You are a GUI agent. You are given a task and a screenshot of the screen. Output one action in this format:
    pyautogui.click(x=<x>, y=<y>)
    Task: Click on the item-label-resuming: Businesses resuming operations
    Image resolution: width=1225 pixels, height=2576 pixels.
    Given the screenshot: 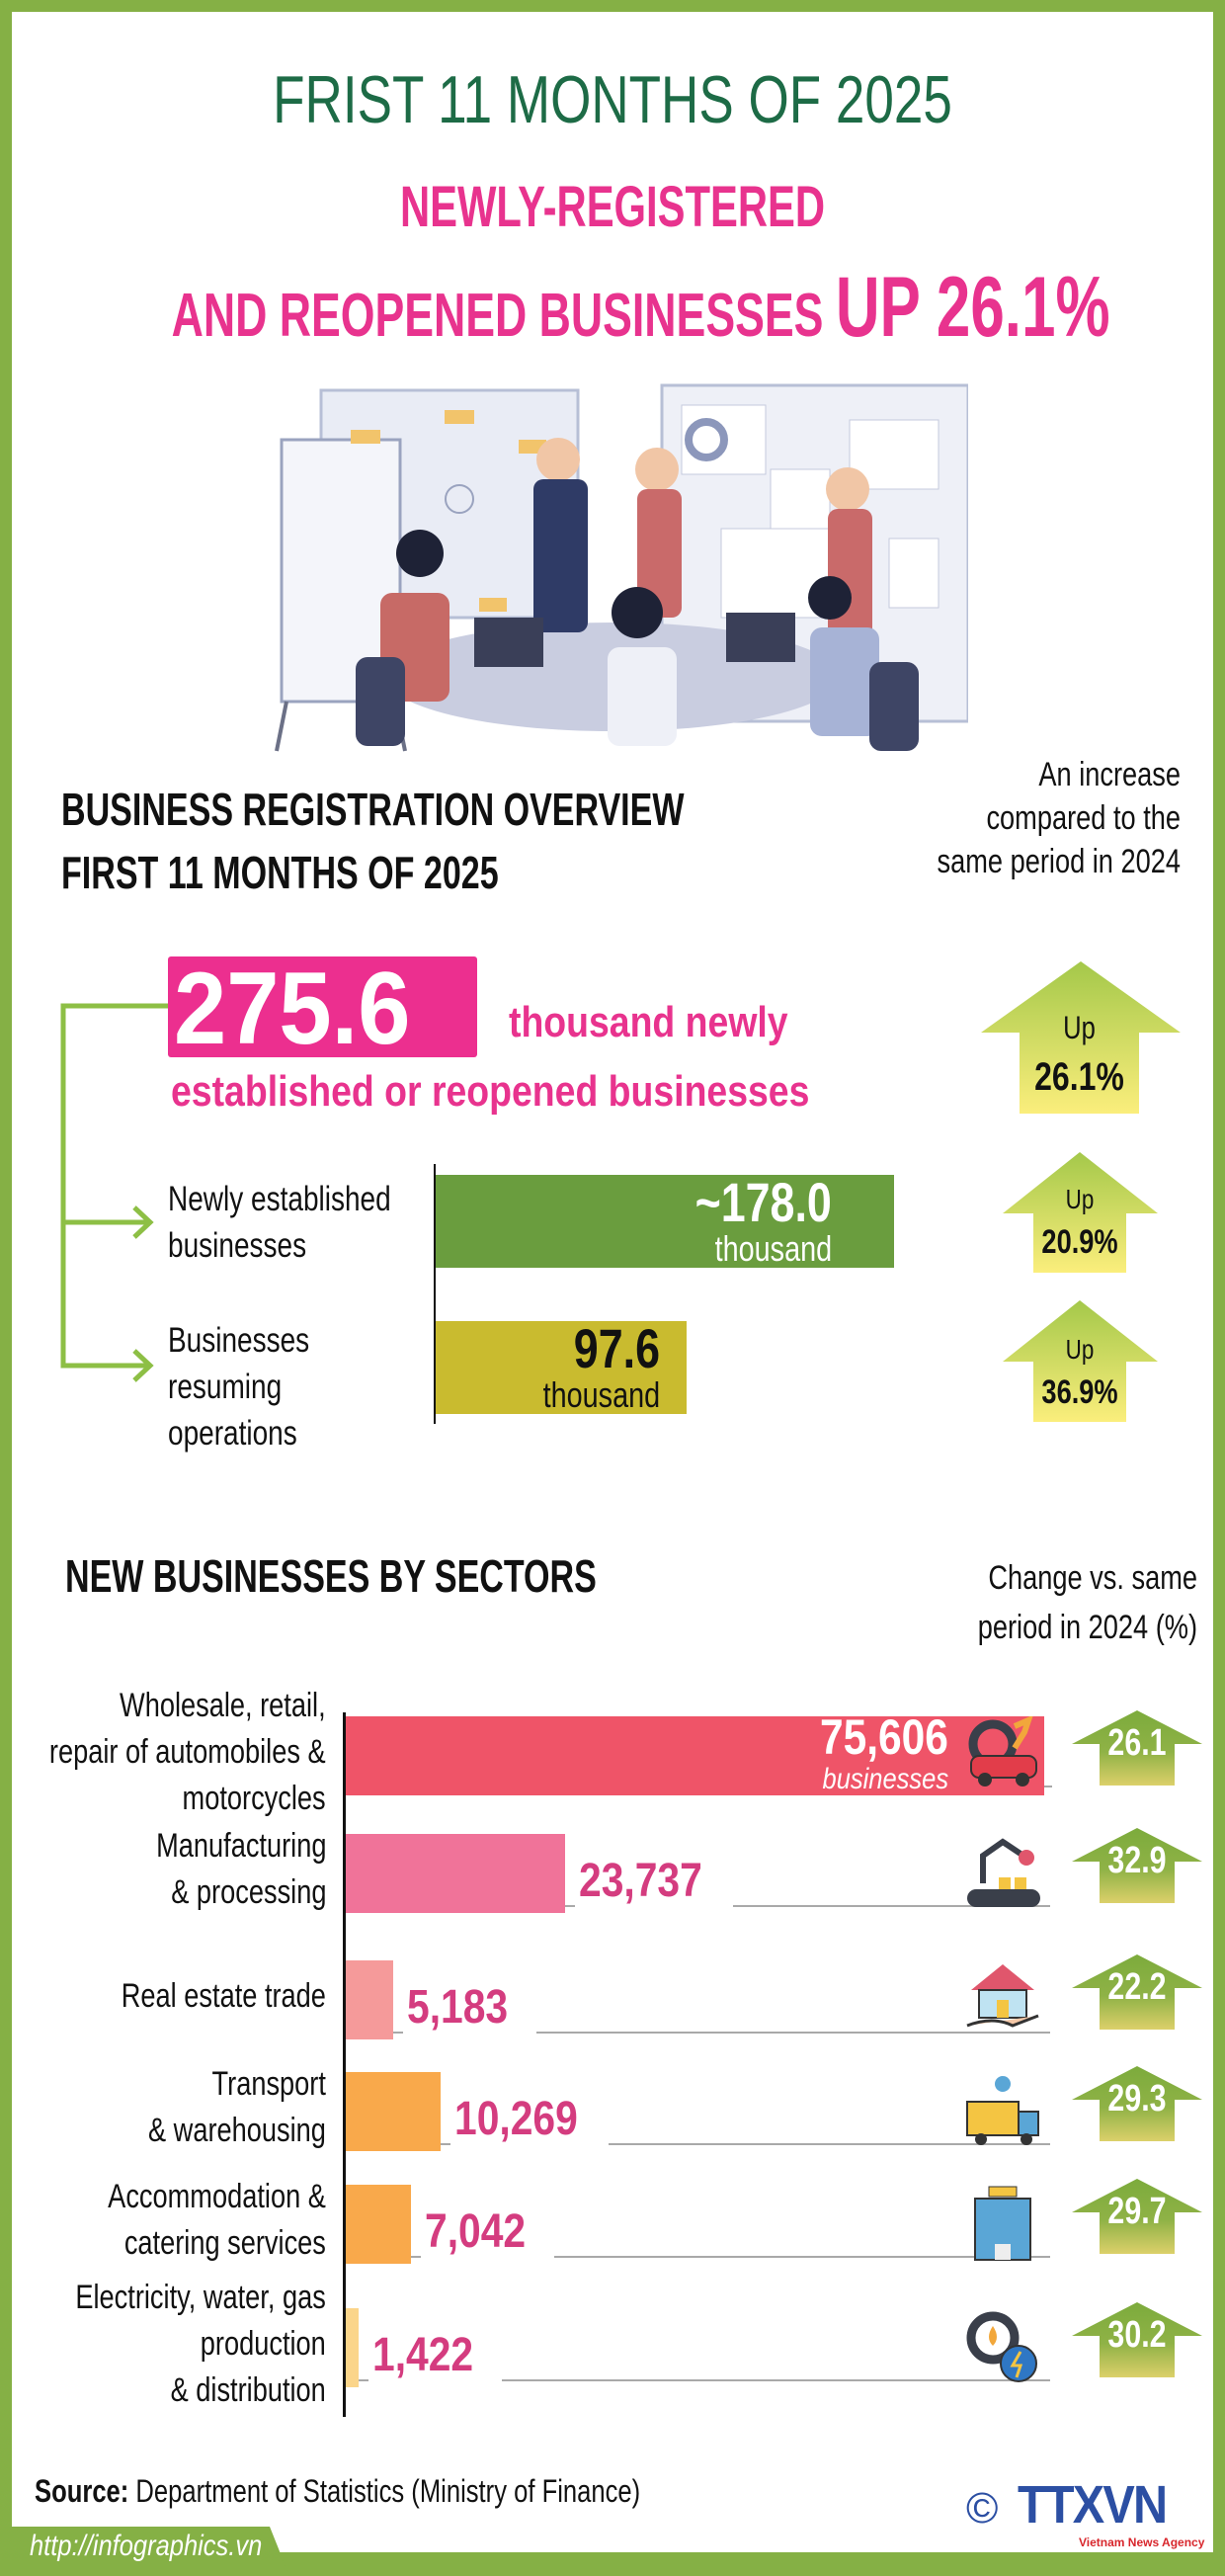 What is the action you would take?
    pyautogui.click(x=238, y=1386)
    